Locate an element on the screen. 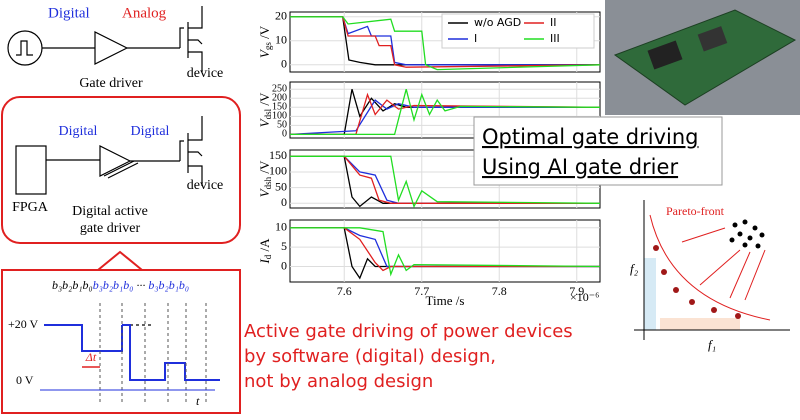 The height and width of the screenshot is (420, 800). middle-circuit is located at coordinates (109, 155).